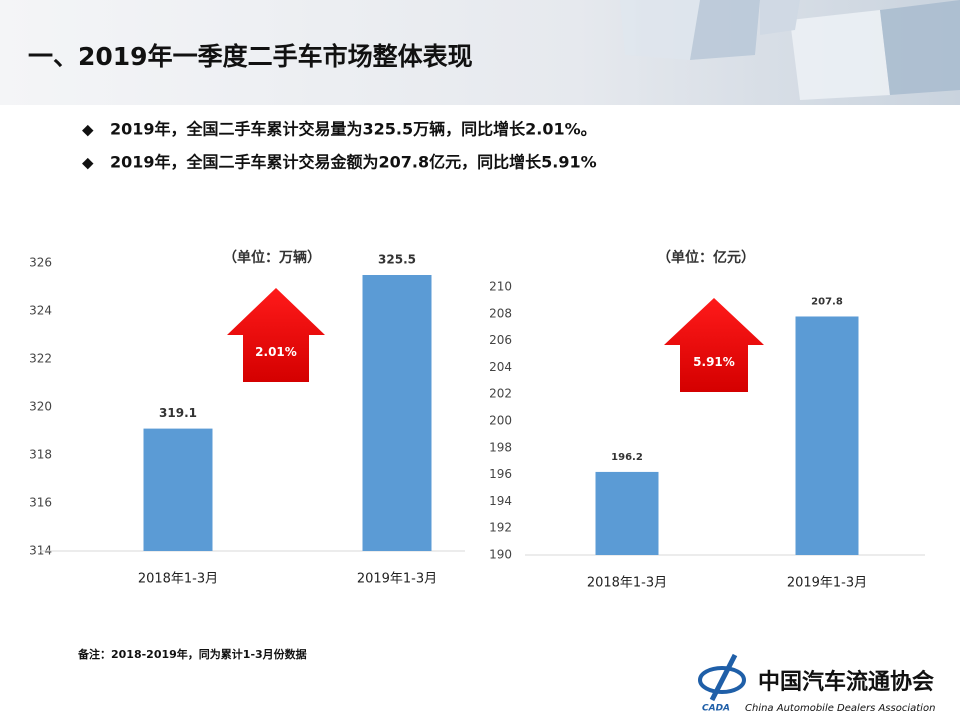 The width and height of the screenshot is (960, 724). What do you see at coordinates (790, 50) in the screenshot?
I see `header-cubes` at bounding box center [790, 50].